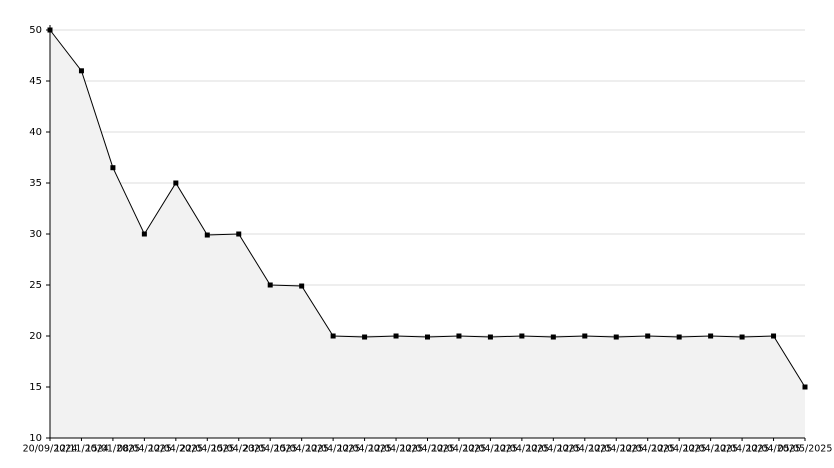  Describe the element at coordinates (50, 449) in the screenshot. I see `x-tick-label: 20/09/2024` at that location.